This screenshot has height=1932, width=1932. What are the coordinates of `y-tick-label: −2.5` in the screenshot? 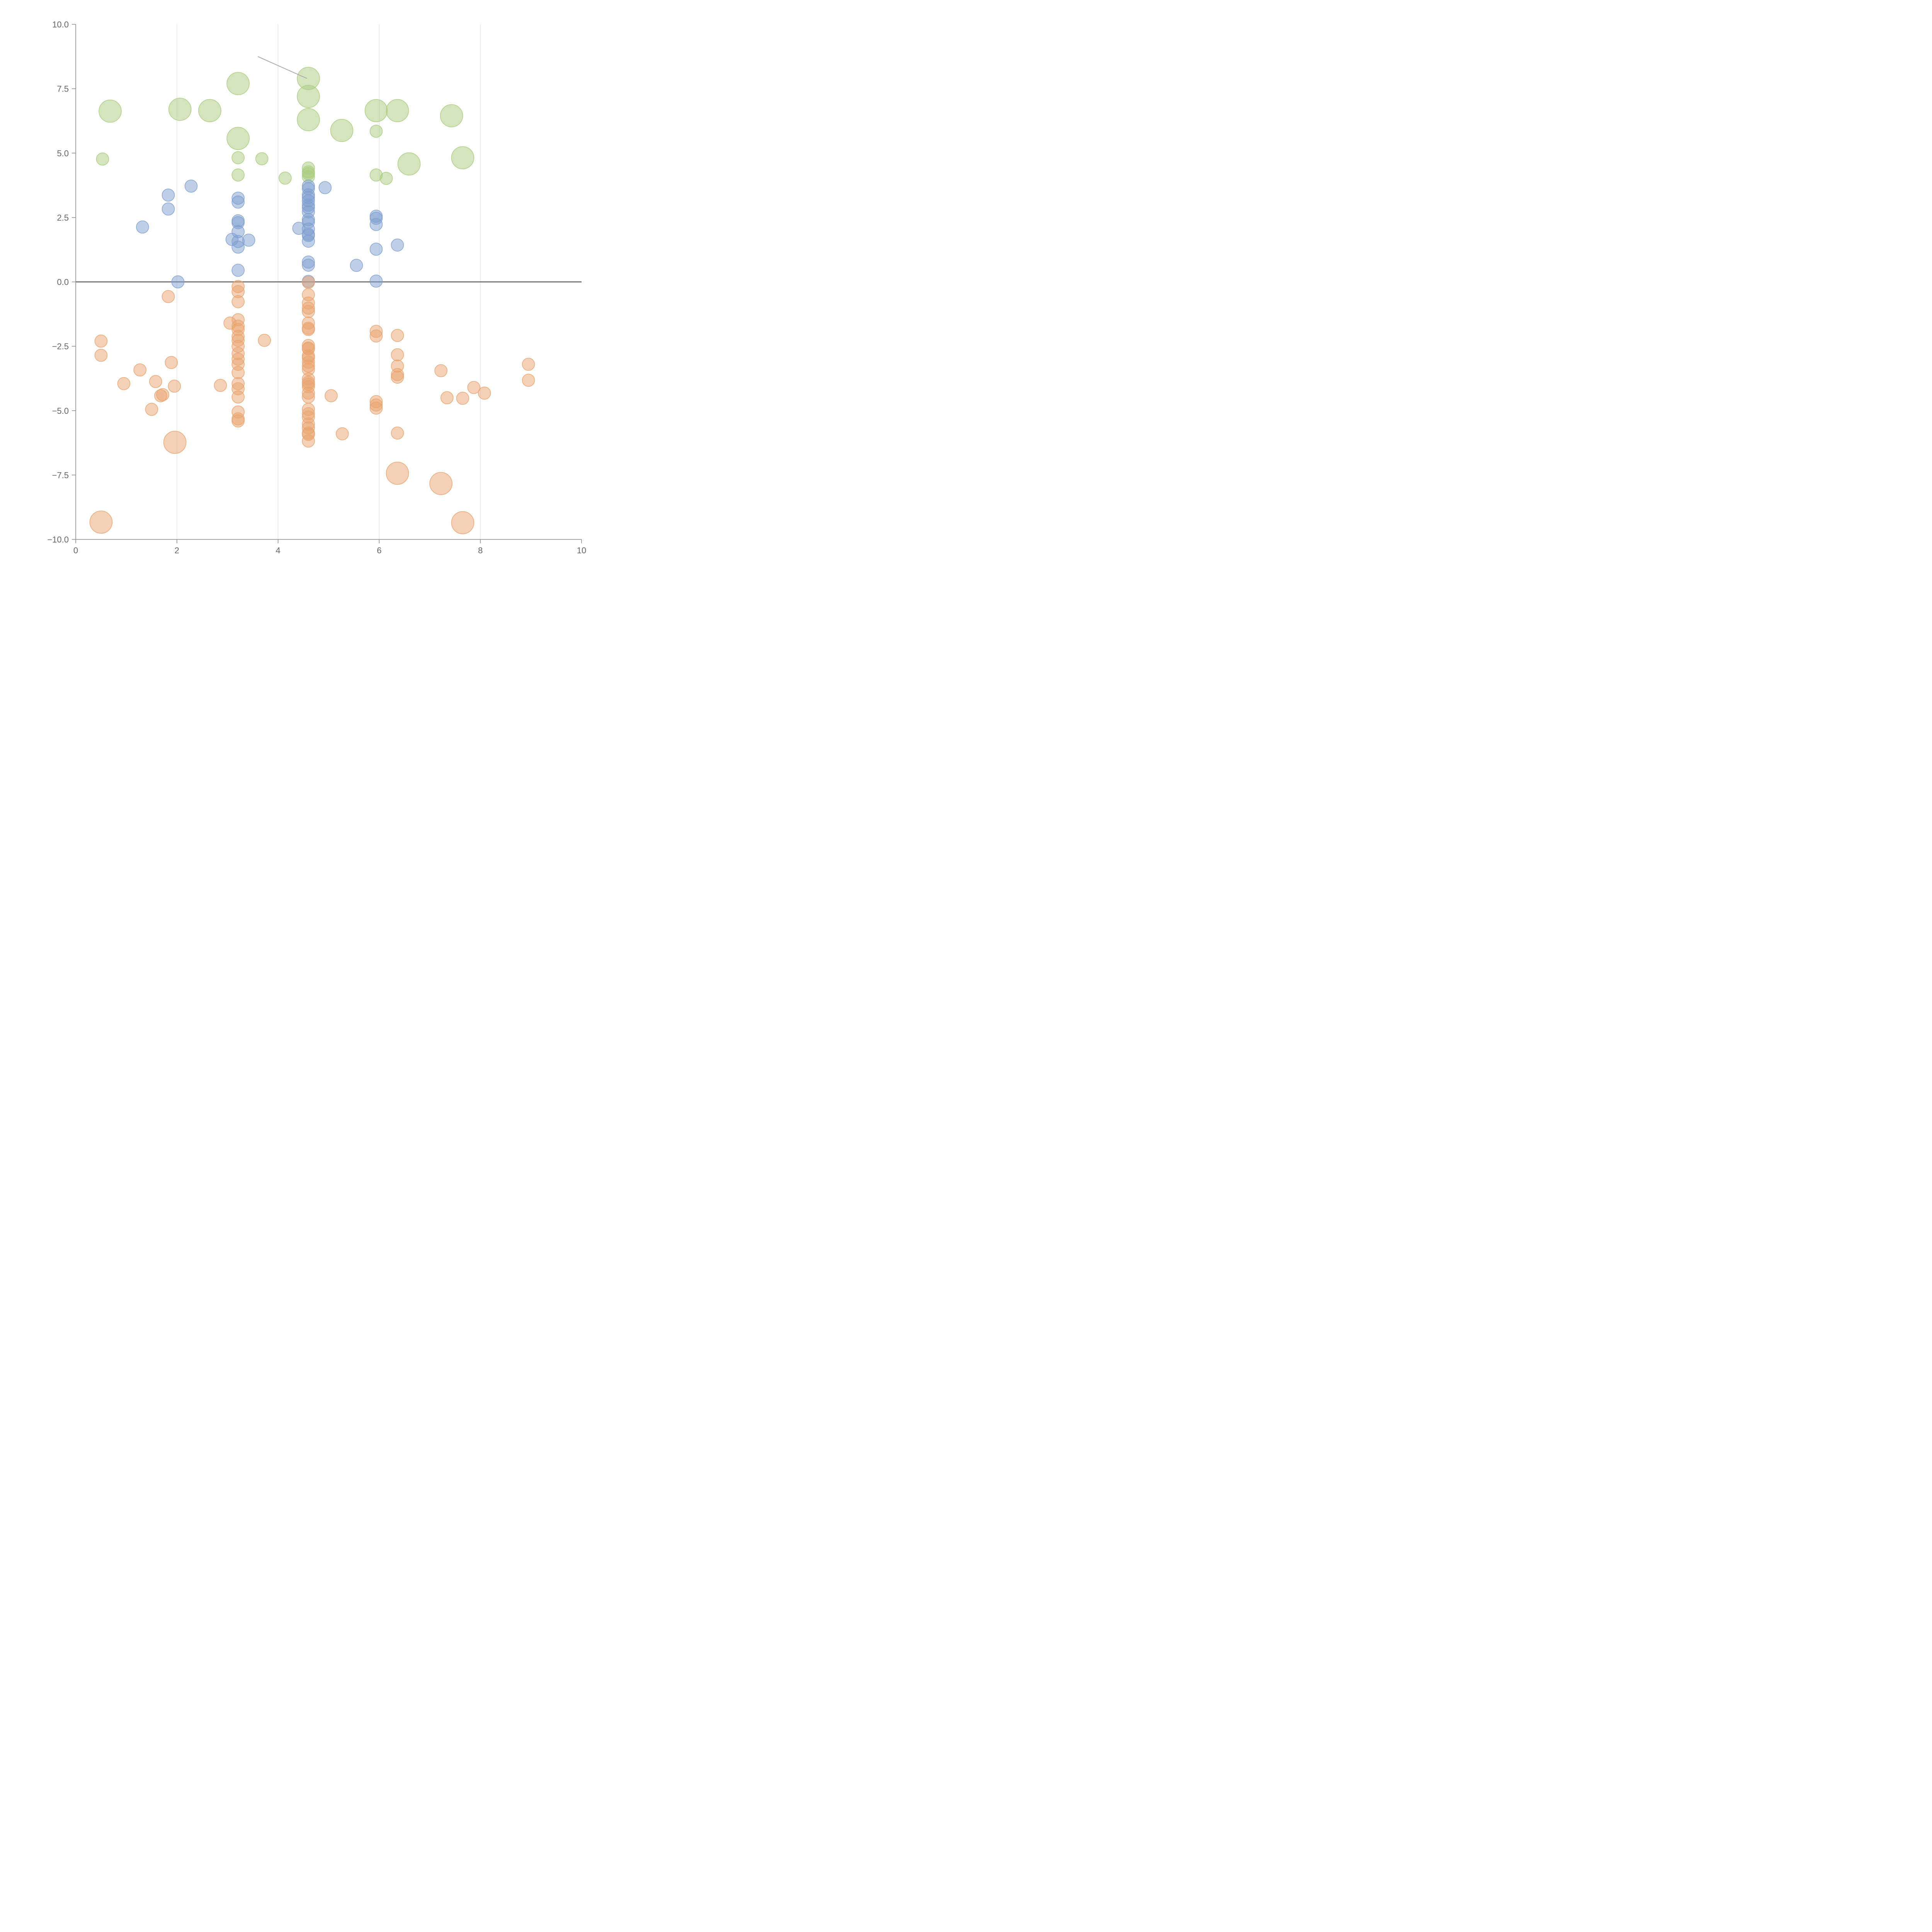 It's located at (61, 346).